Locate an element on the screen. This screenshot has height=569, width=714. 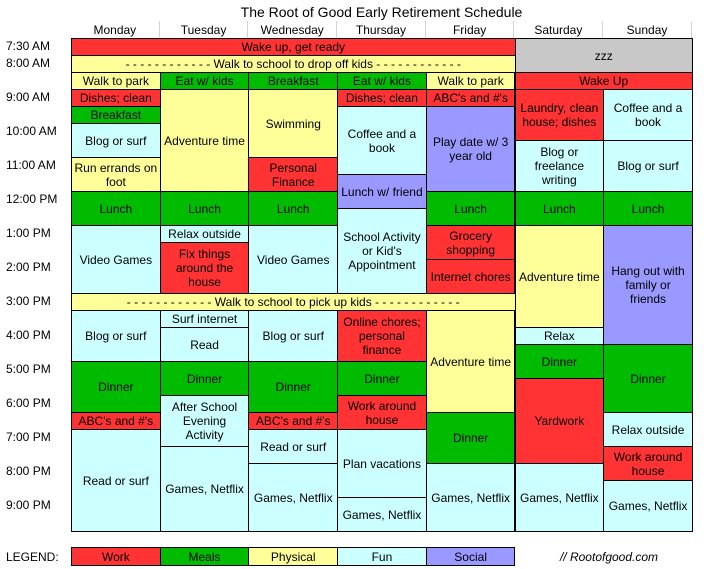
time-label: 8:00 PM is located at coordinates (28, 471).